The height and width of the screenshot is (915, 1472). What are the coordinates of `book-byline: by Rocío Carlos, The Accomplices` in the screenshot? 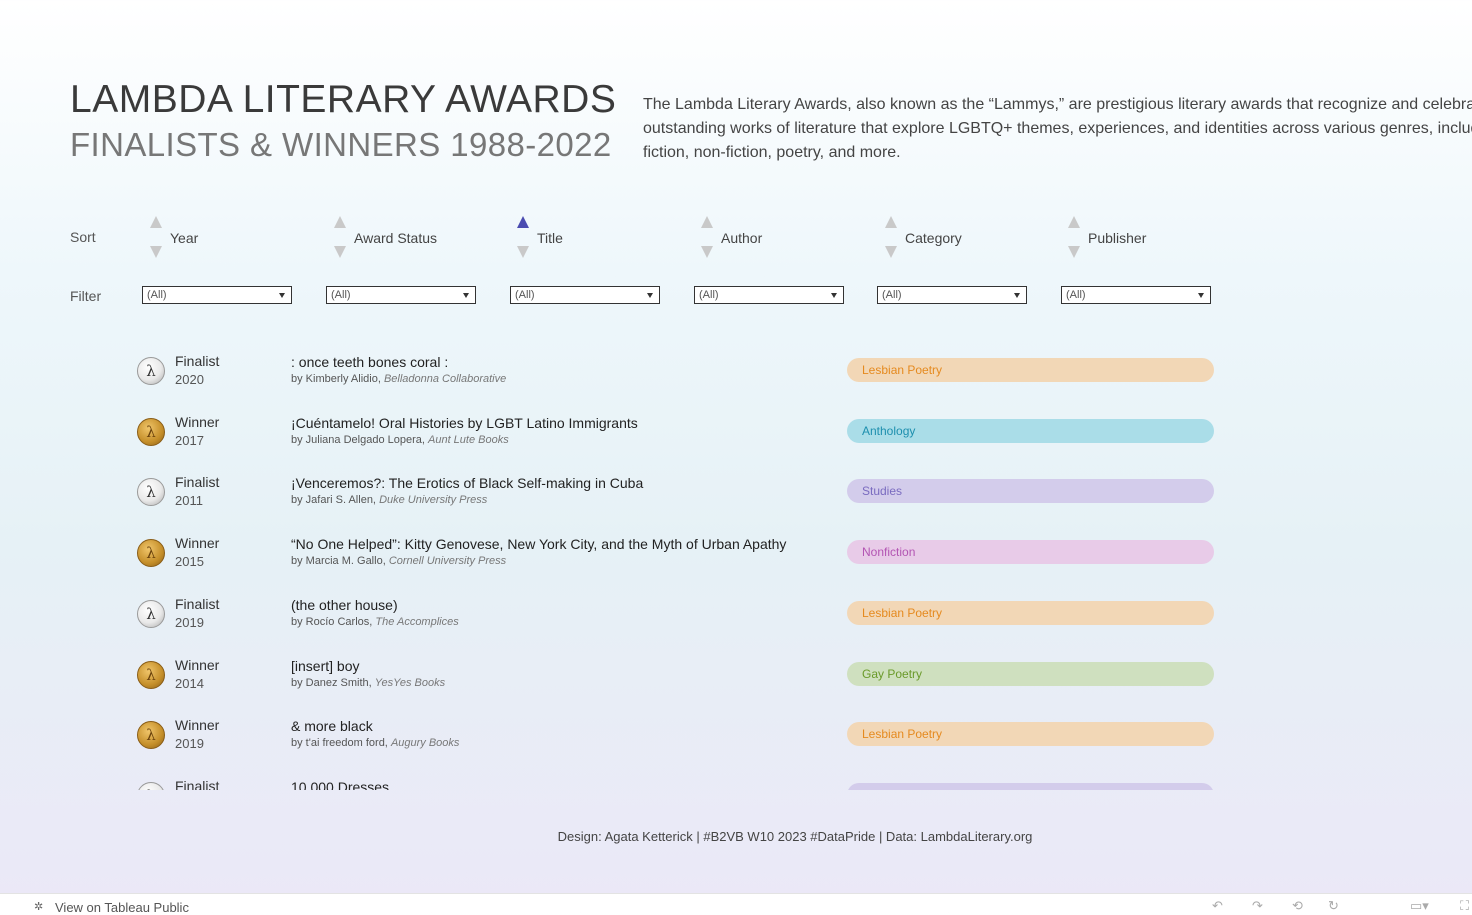 It's located at (375, 622).